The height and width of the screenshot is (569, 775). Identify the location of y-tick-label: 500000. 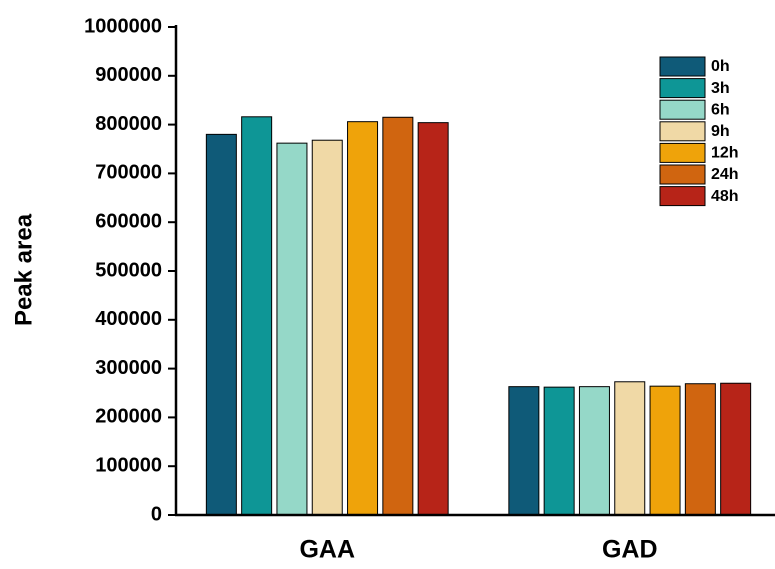
(128, 270).